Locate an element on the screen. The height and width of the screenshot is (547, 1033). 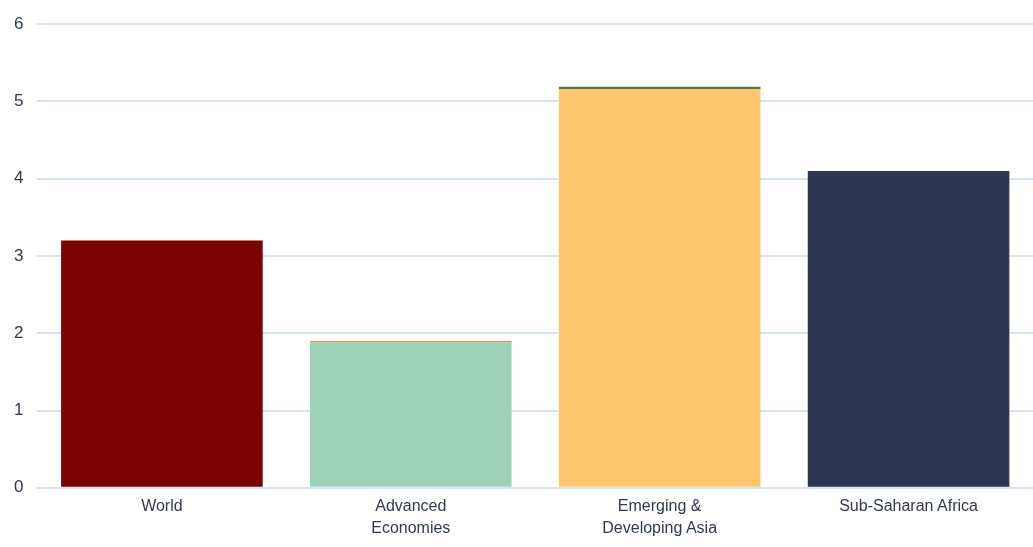
y-tick-label: 0 is located at coordinates (18, 487).